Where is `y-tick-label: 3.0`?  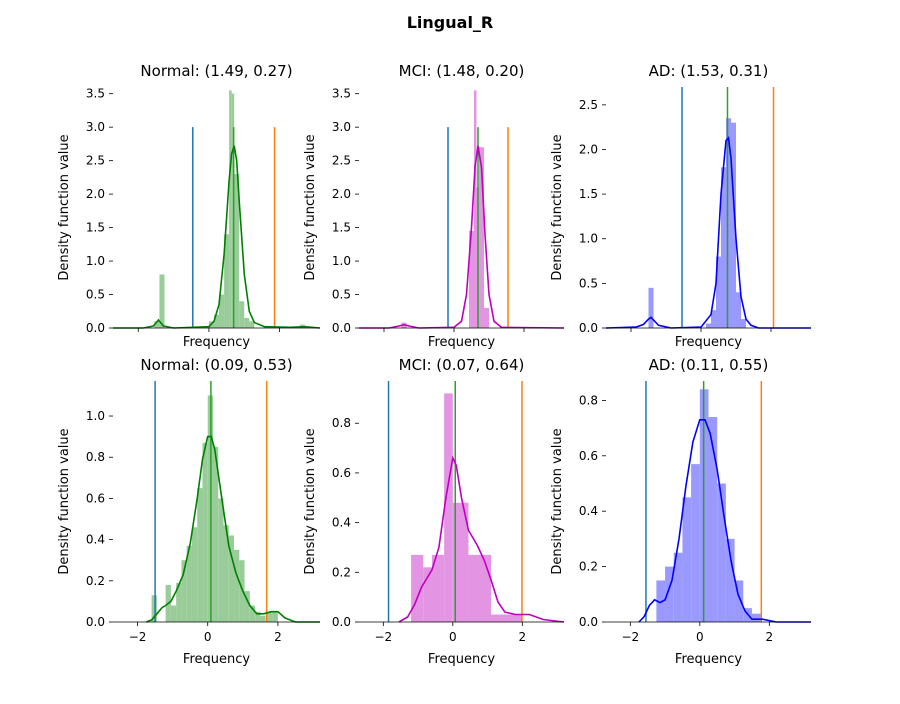
y-tick-label: 3.0 is located at coordinates (341, 127).